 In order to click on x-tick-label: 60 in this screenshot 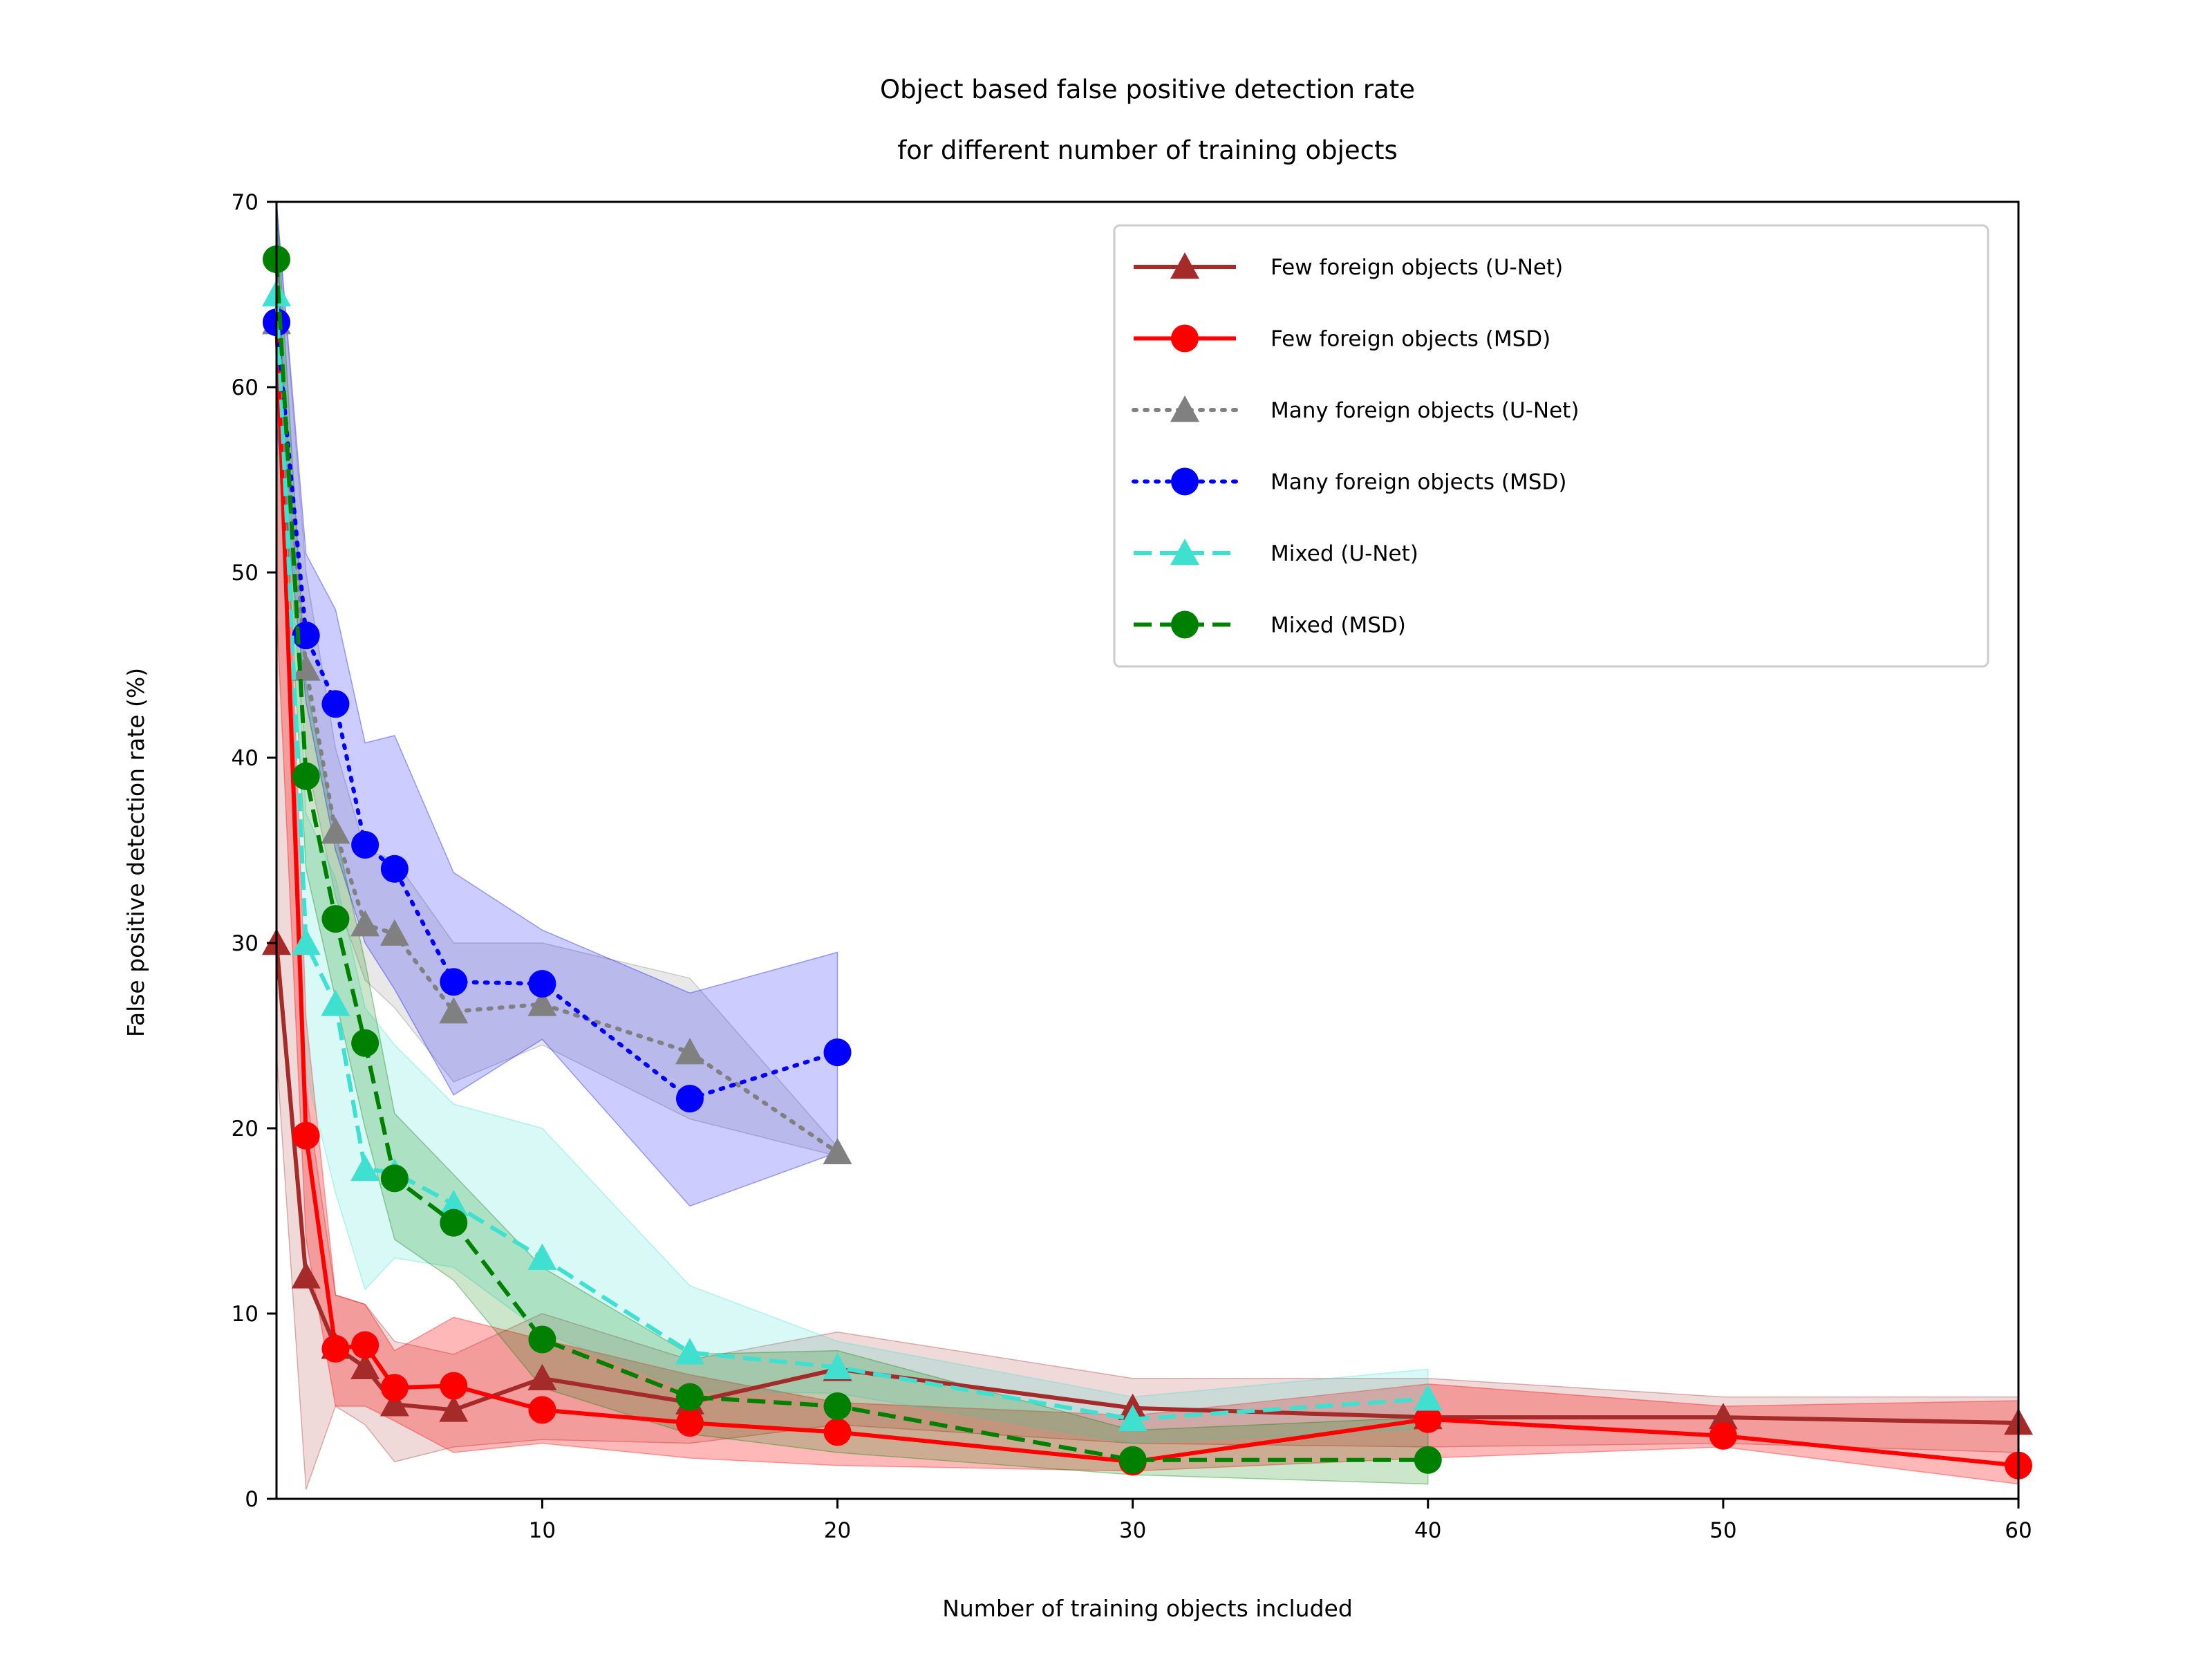, I will do `click(2018, 1531)`.